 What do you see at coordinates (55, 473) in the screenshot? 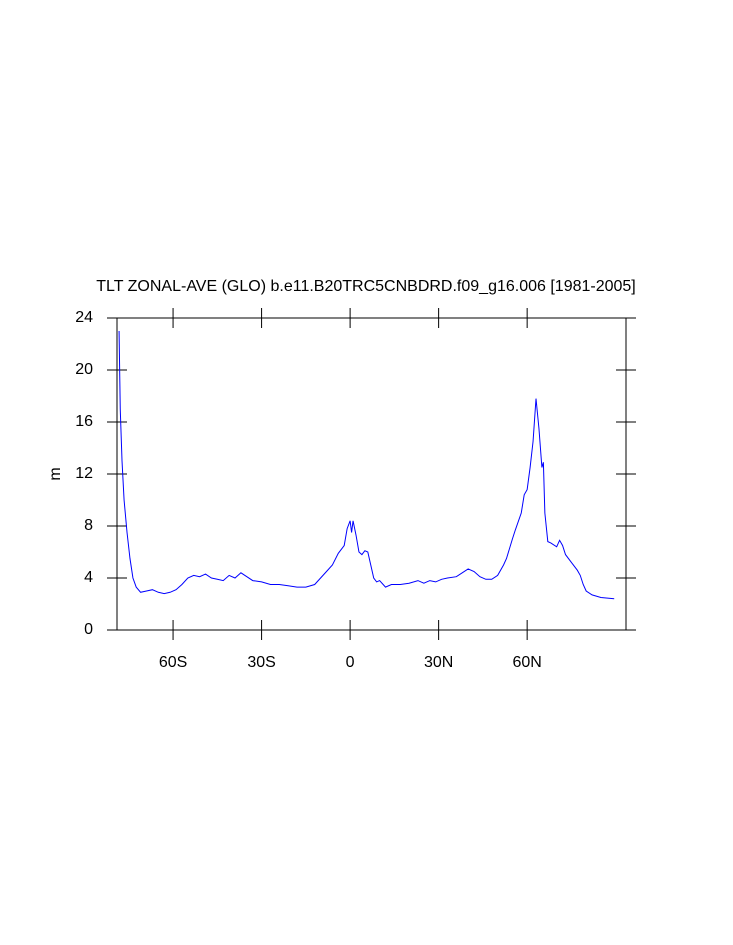
I see `y-axis-label: m` at bounding box center [55, 473].